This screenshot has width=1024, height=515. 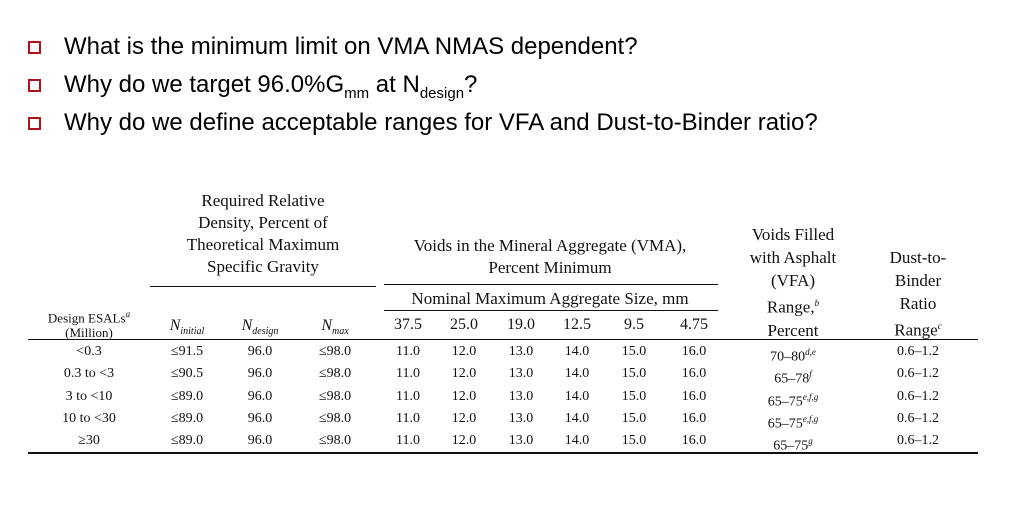 What do you see at coordinates (357, 93) in the screenshot?
I see `subscript: mm` at bounding box center [357, 93].